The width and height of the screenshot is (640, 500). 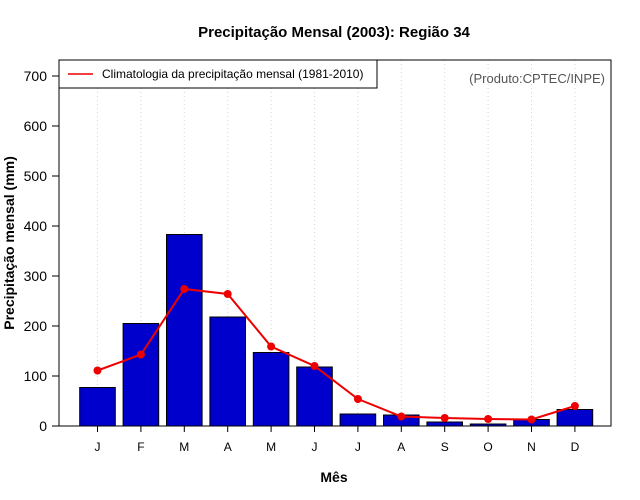 I want to click on chart-title: Precipitação Mensal (2003): Região 34, so click(x=334, y=32).